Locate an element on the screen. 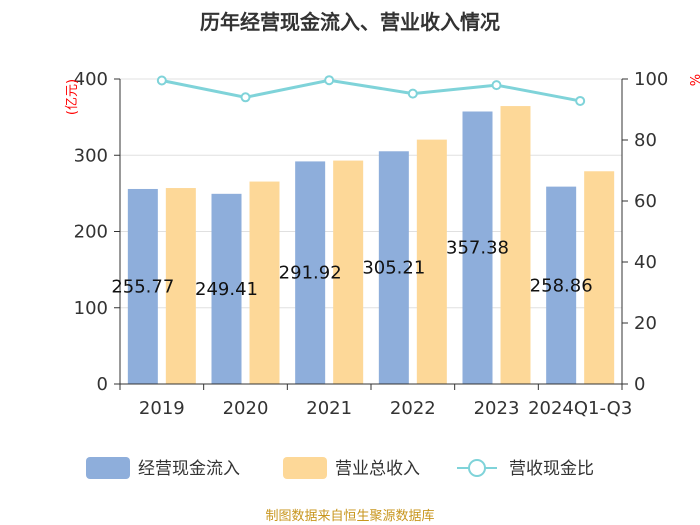 Image resolution: width=700 pixels, height=525 pixels. legend: 经营现金流入 营业总收入 营收现金比 is located at coordinates (340, 468).